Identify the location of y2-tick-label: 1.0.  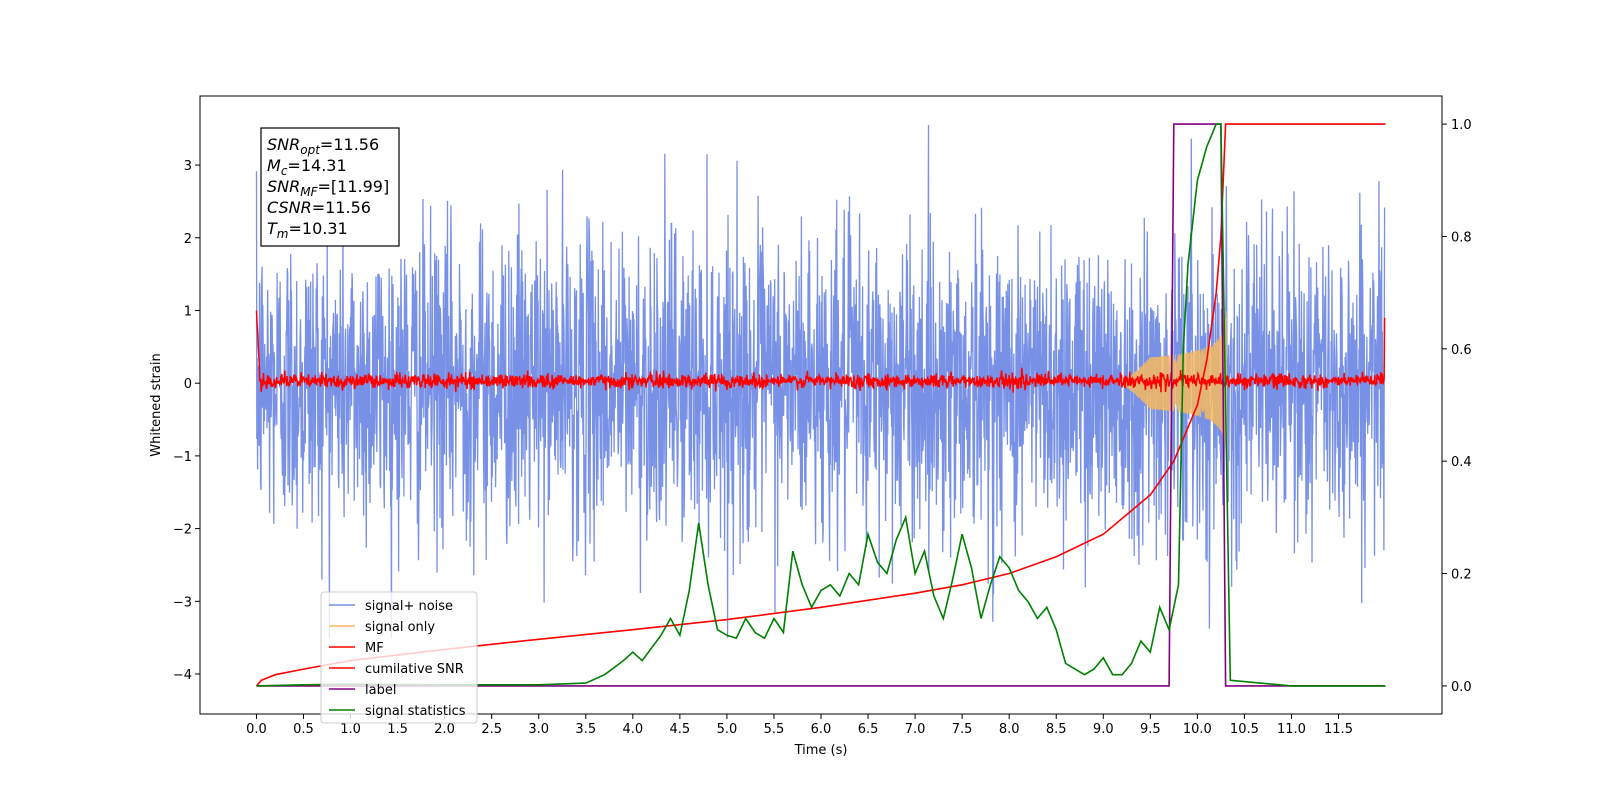
(1461, 125).